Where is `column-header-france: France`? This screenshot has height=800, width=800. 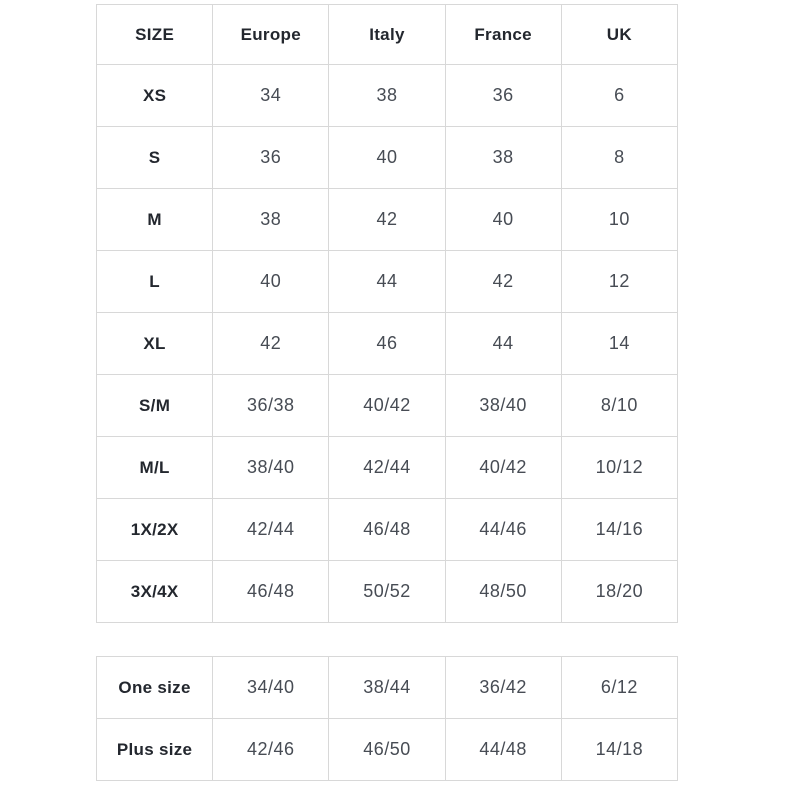 column-header-france: France is located at coordinates (503, 34).